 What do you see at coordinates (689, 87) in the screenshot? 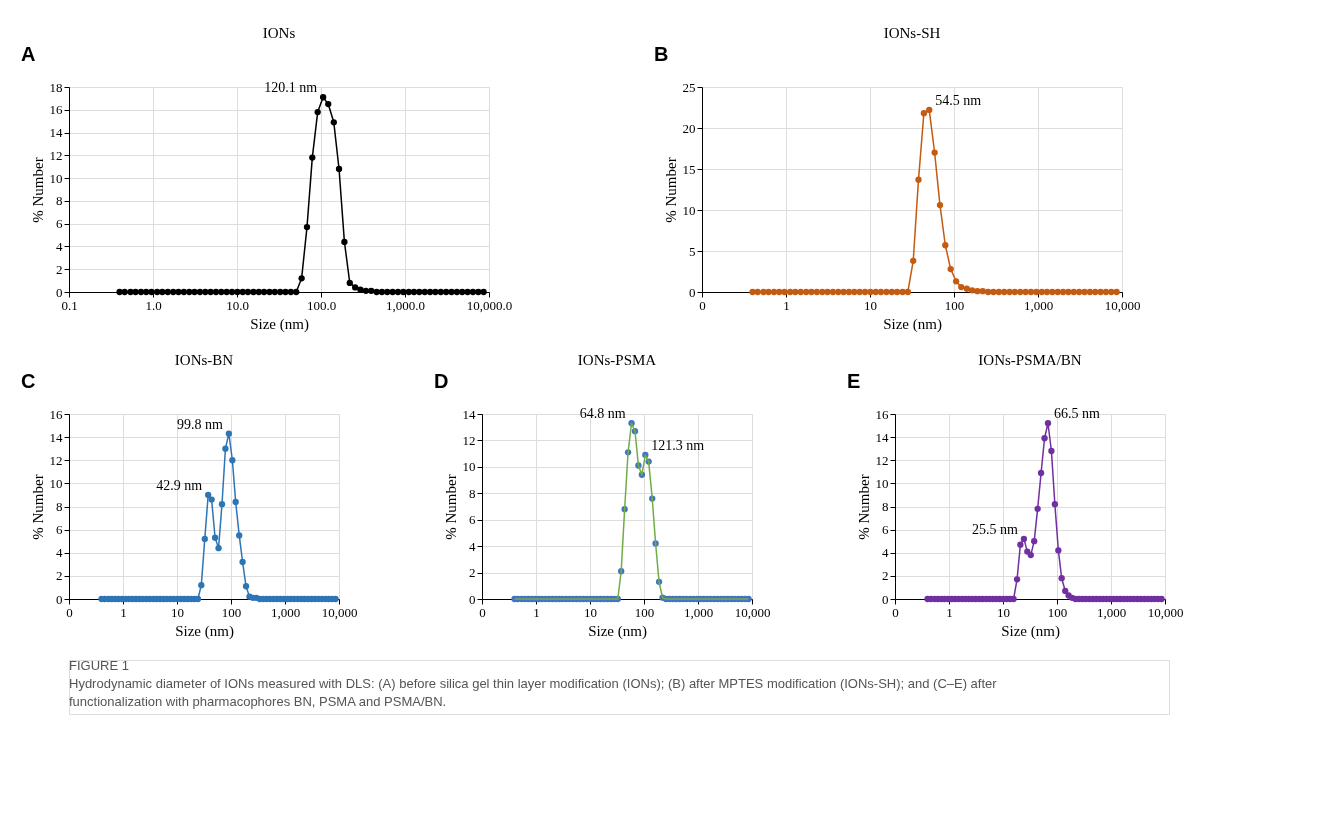
I see `y-tick-label: 25` at bounding box center [689, 87].